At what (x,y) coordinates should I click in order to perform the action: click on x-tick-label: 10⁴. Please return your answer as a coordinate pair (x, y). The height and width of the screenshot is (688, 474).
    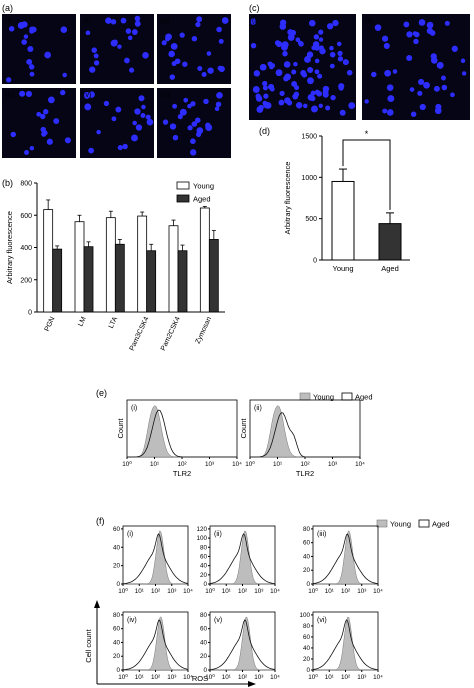
    Looking at the image, I should click on (237, 464).